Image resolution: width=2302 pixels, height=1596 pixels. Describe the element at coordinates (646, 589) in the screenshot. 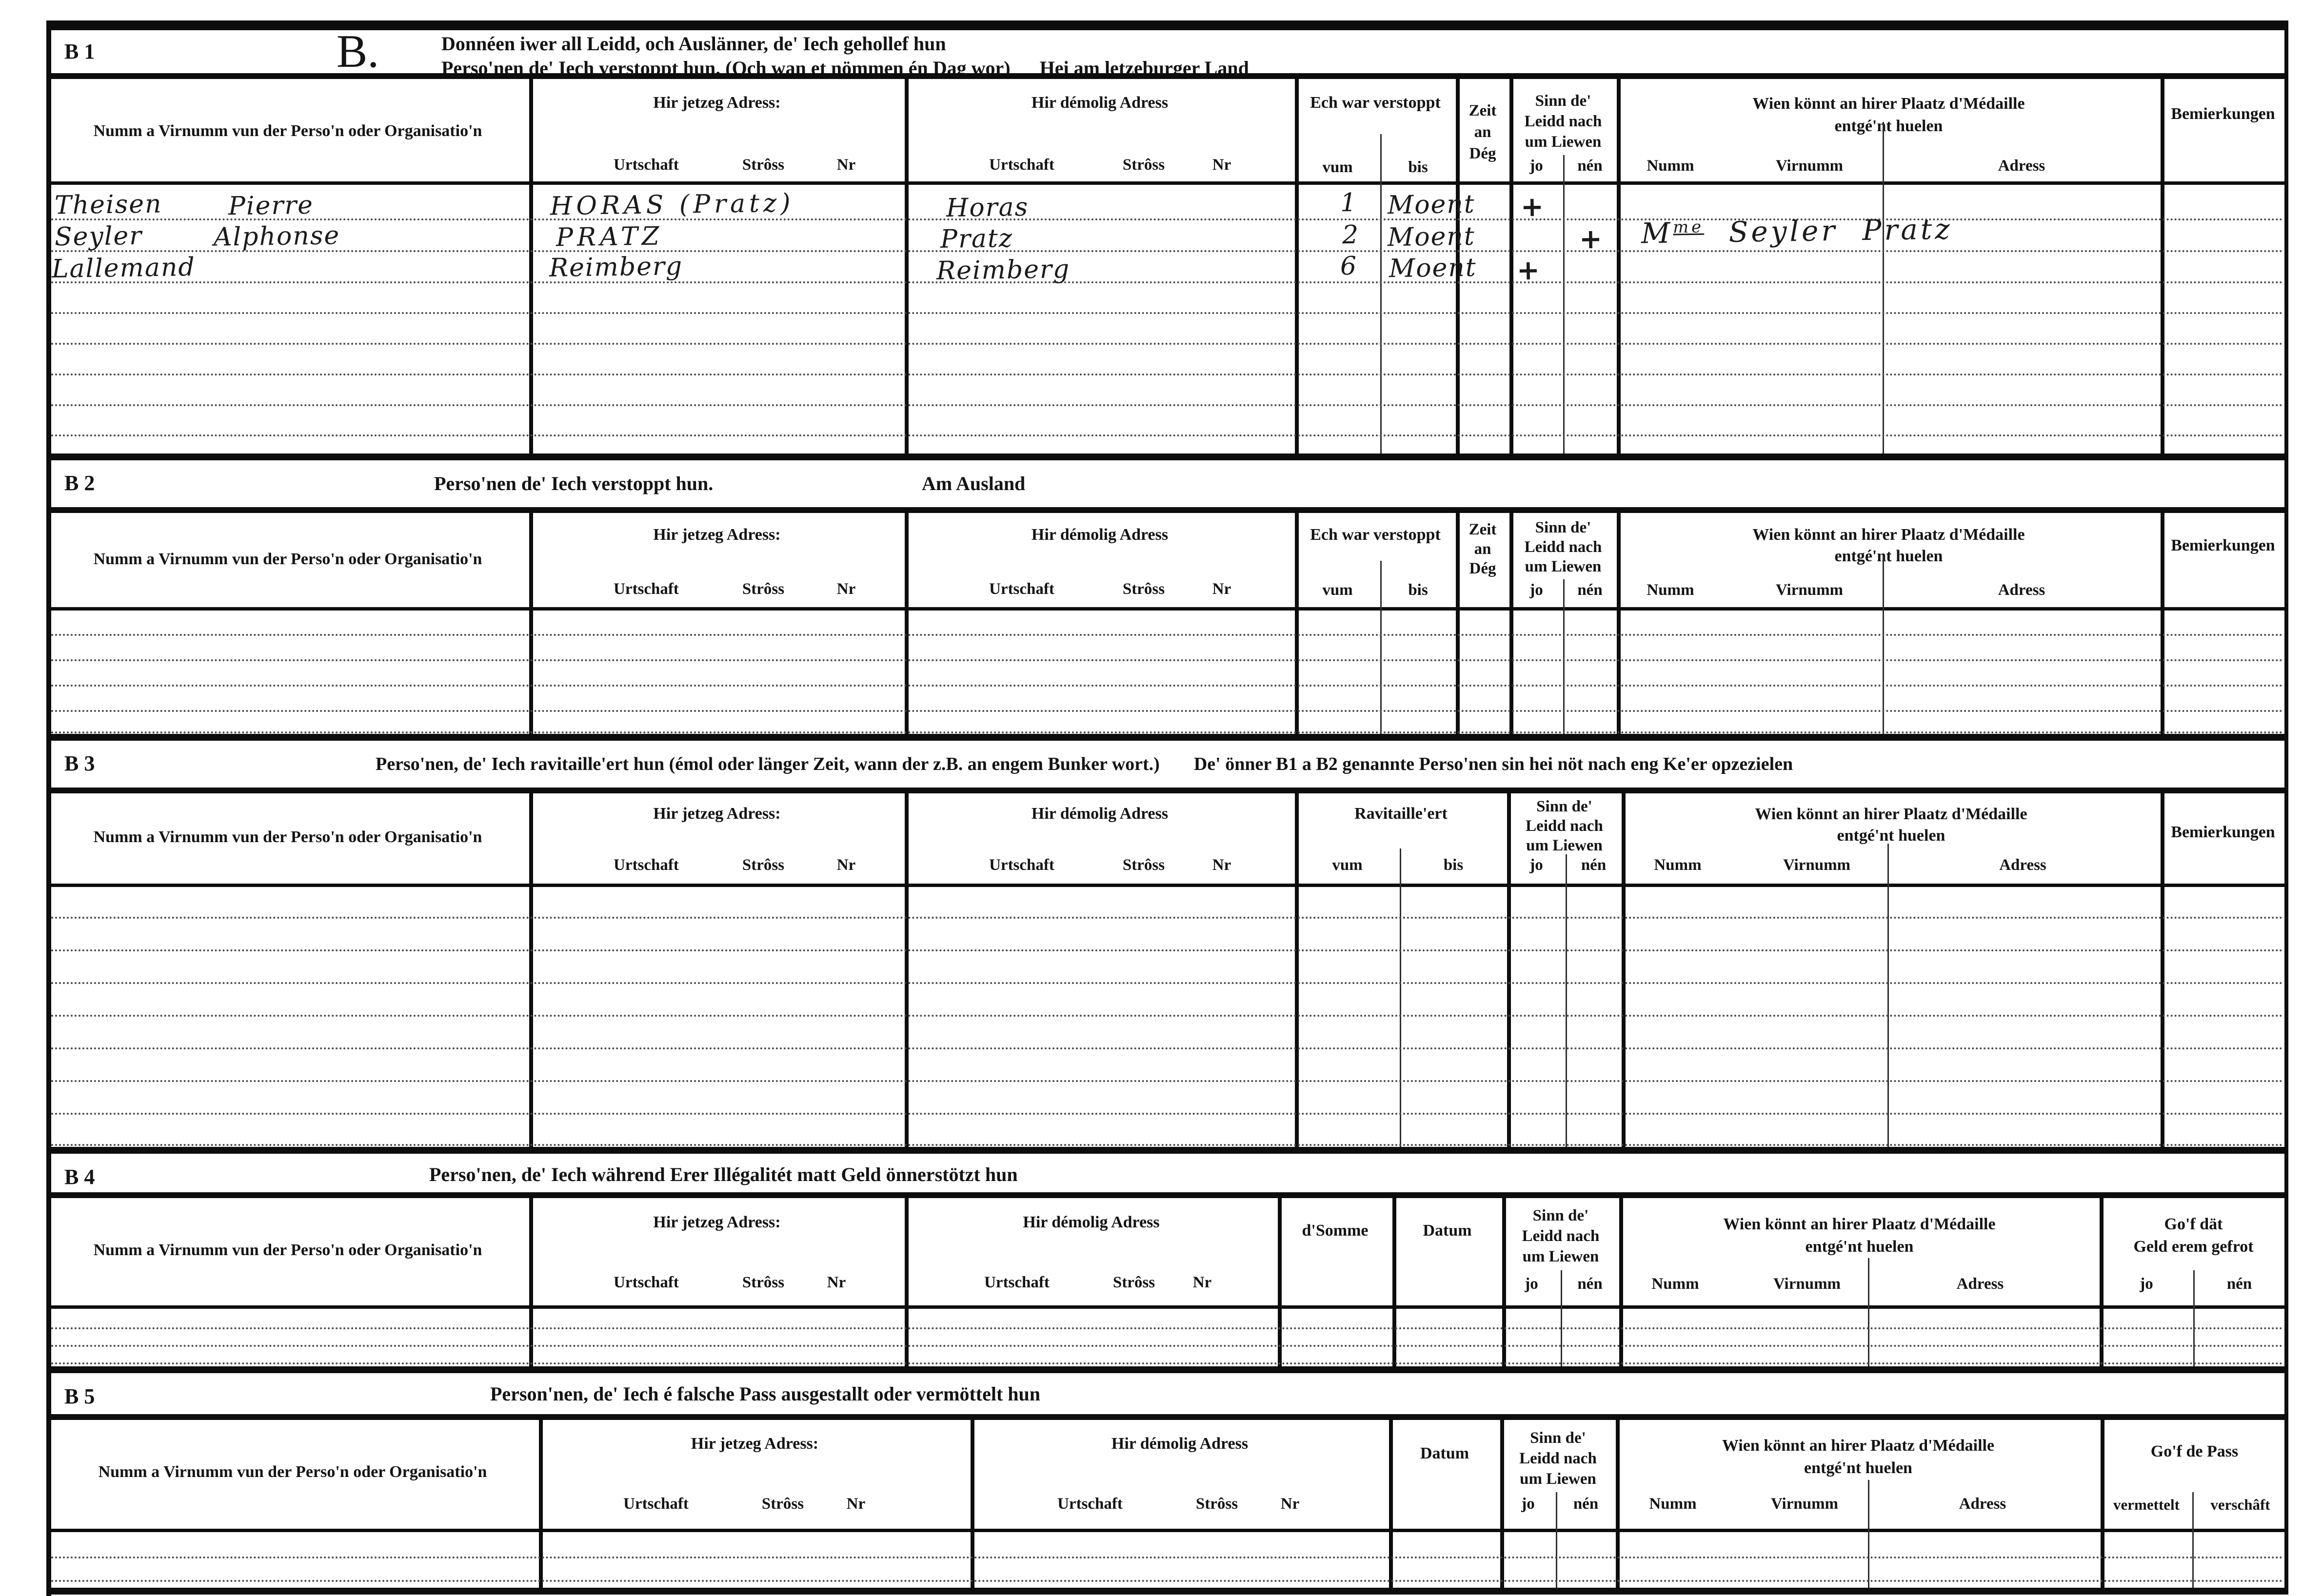

I see `b2-sub-urtschaft: Urtschaft` at that location.